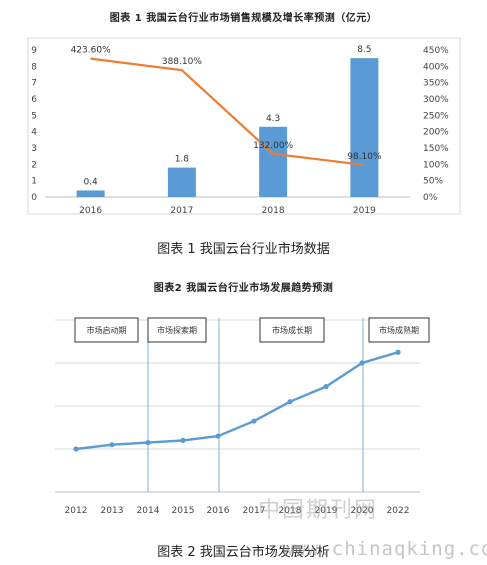 The width and height of the screenshot is (487, 565). What do you see at coordinates (227, 112) in the screenshot?
I see `chart1-growth-line` at bounding box center [227, 112].